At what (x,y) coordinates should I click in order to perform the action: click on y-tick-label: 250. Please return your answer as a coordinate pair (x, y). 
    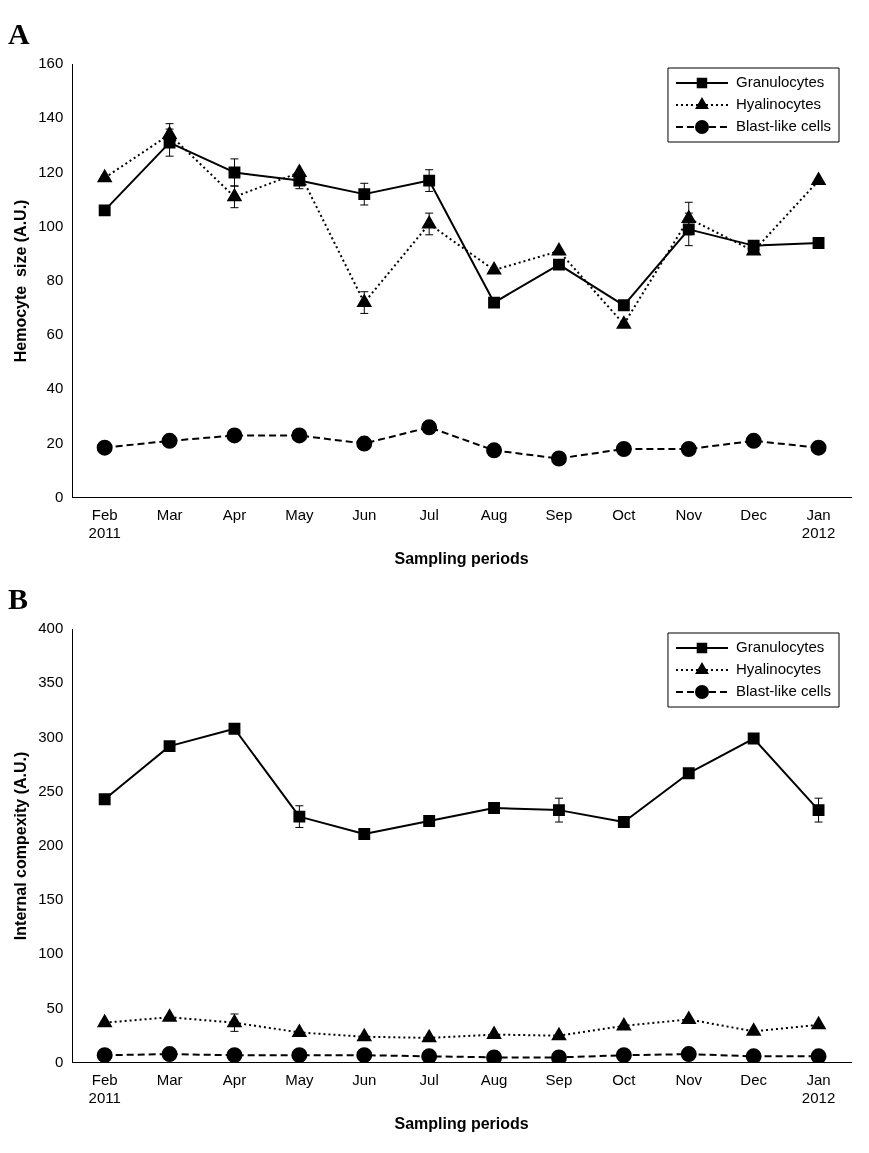
    Looking at the image, I should click on (51, 790).